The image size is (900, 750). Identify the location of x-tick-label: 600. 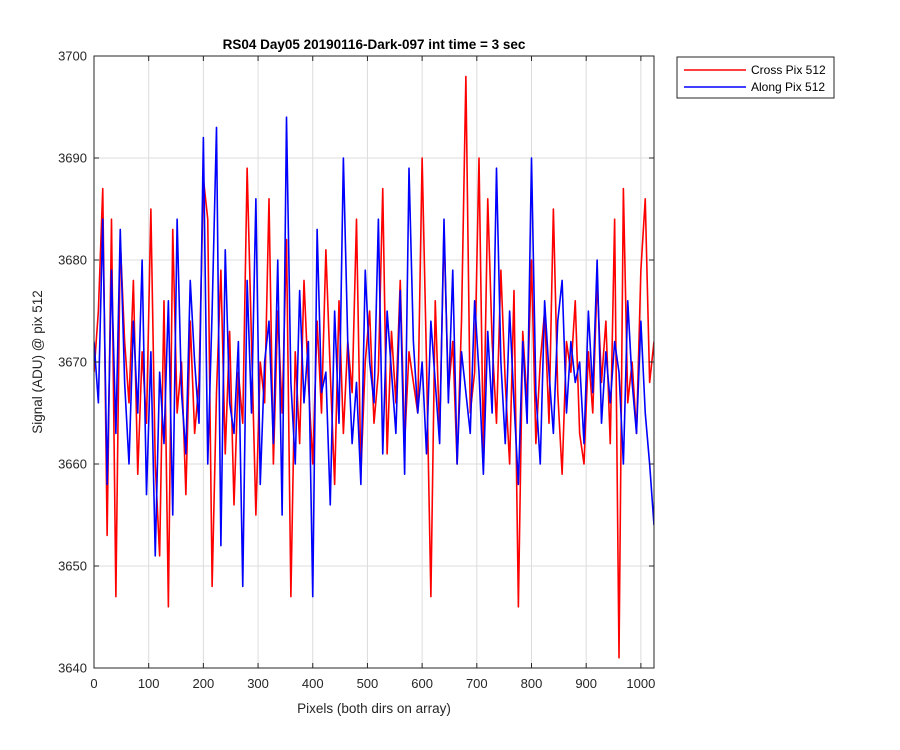
(422, 683).